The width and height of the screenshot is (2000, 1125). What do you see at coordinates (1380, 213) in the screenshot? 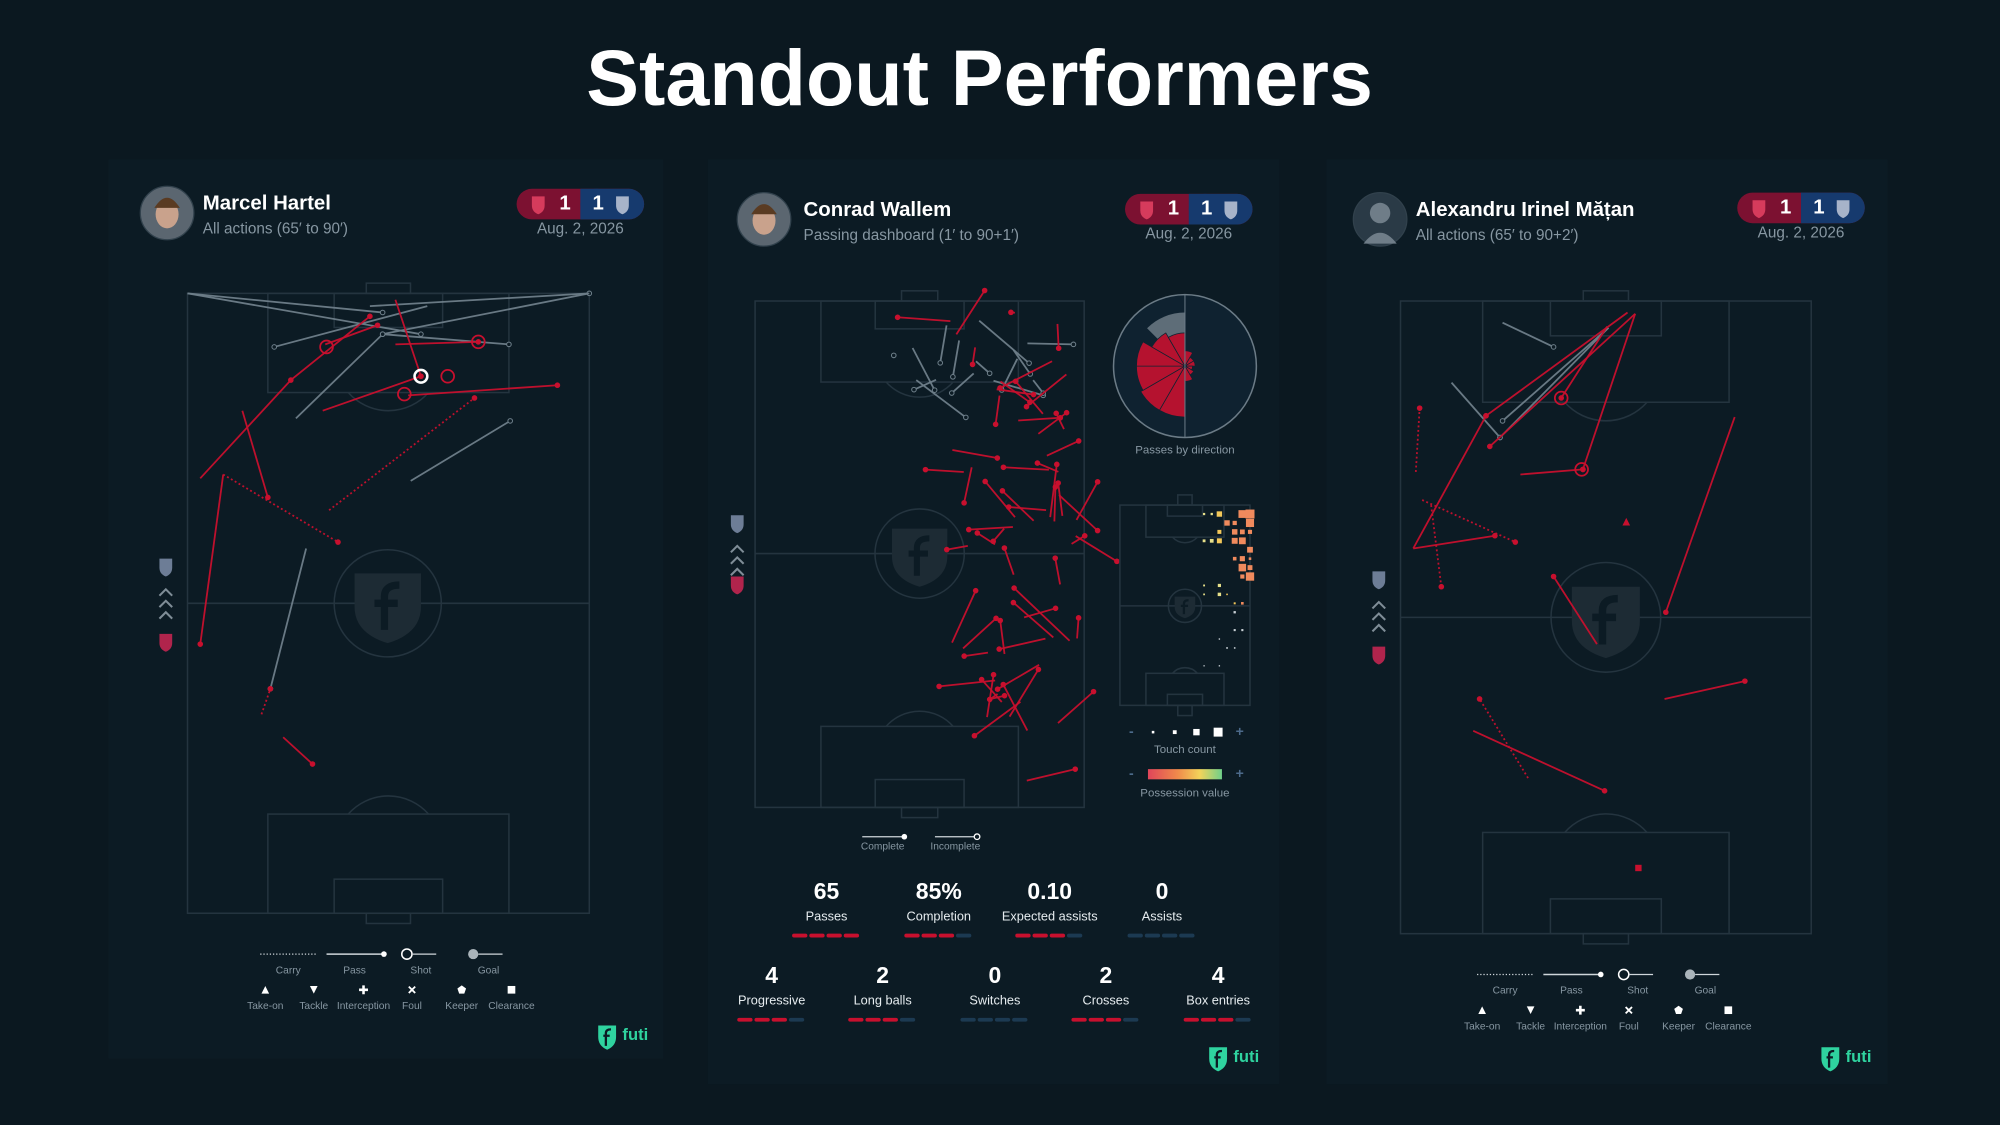
I see `avatar-head` at bounding box center [1380, 213].